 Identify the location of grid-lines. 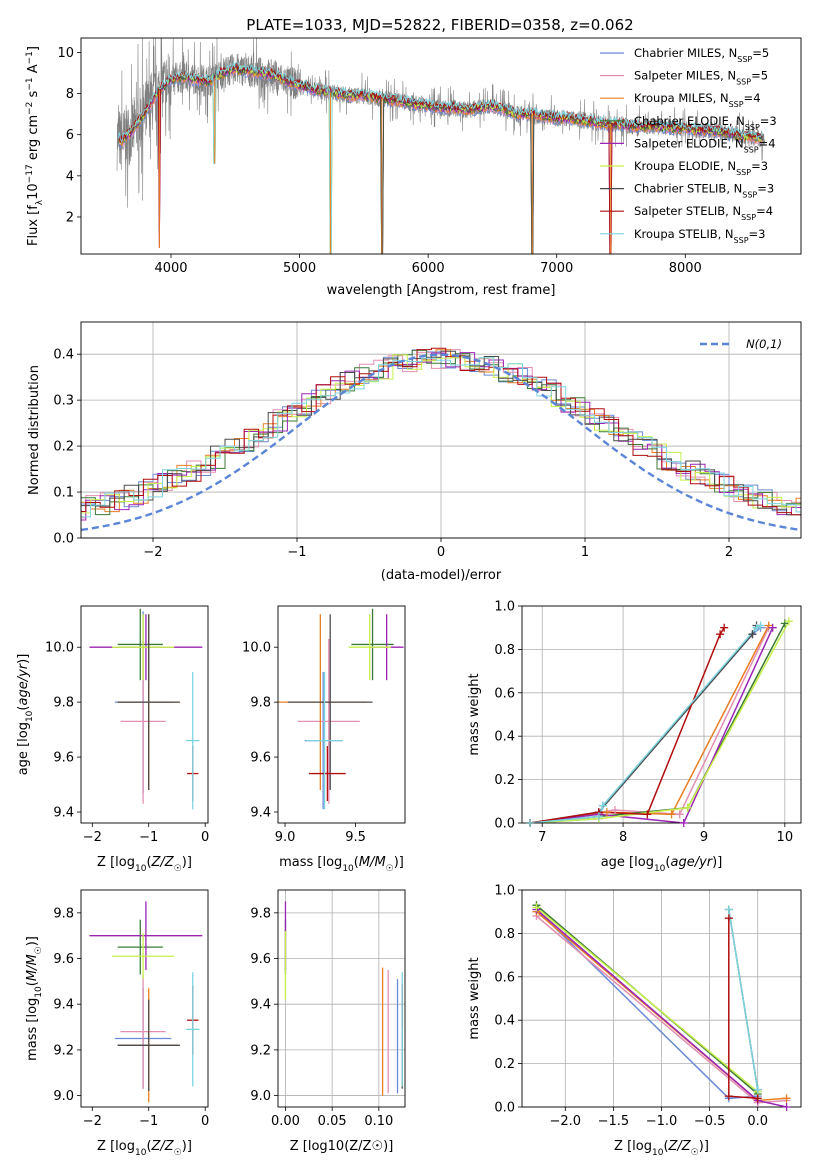
(661, 998).